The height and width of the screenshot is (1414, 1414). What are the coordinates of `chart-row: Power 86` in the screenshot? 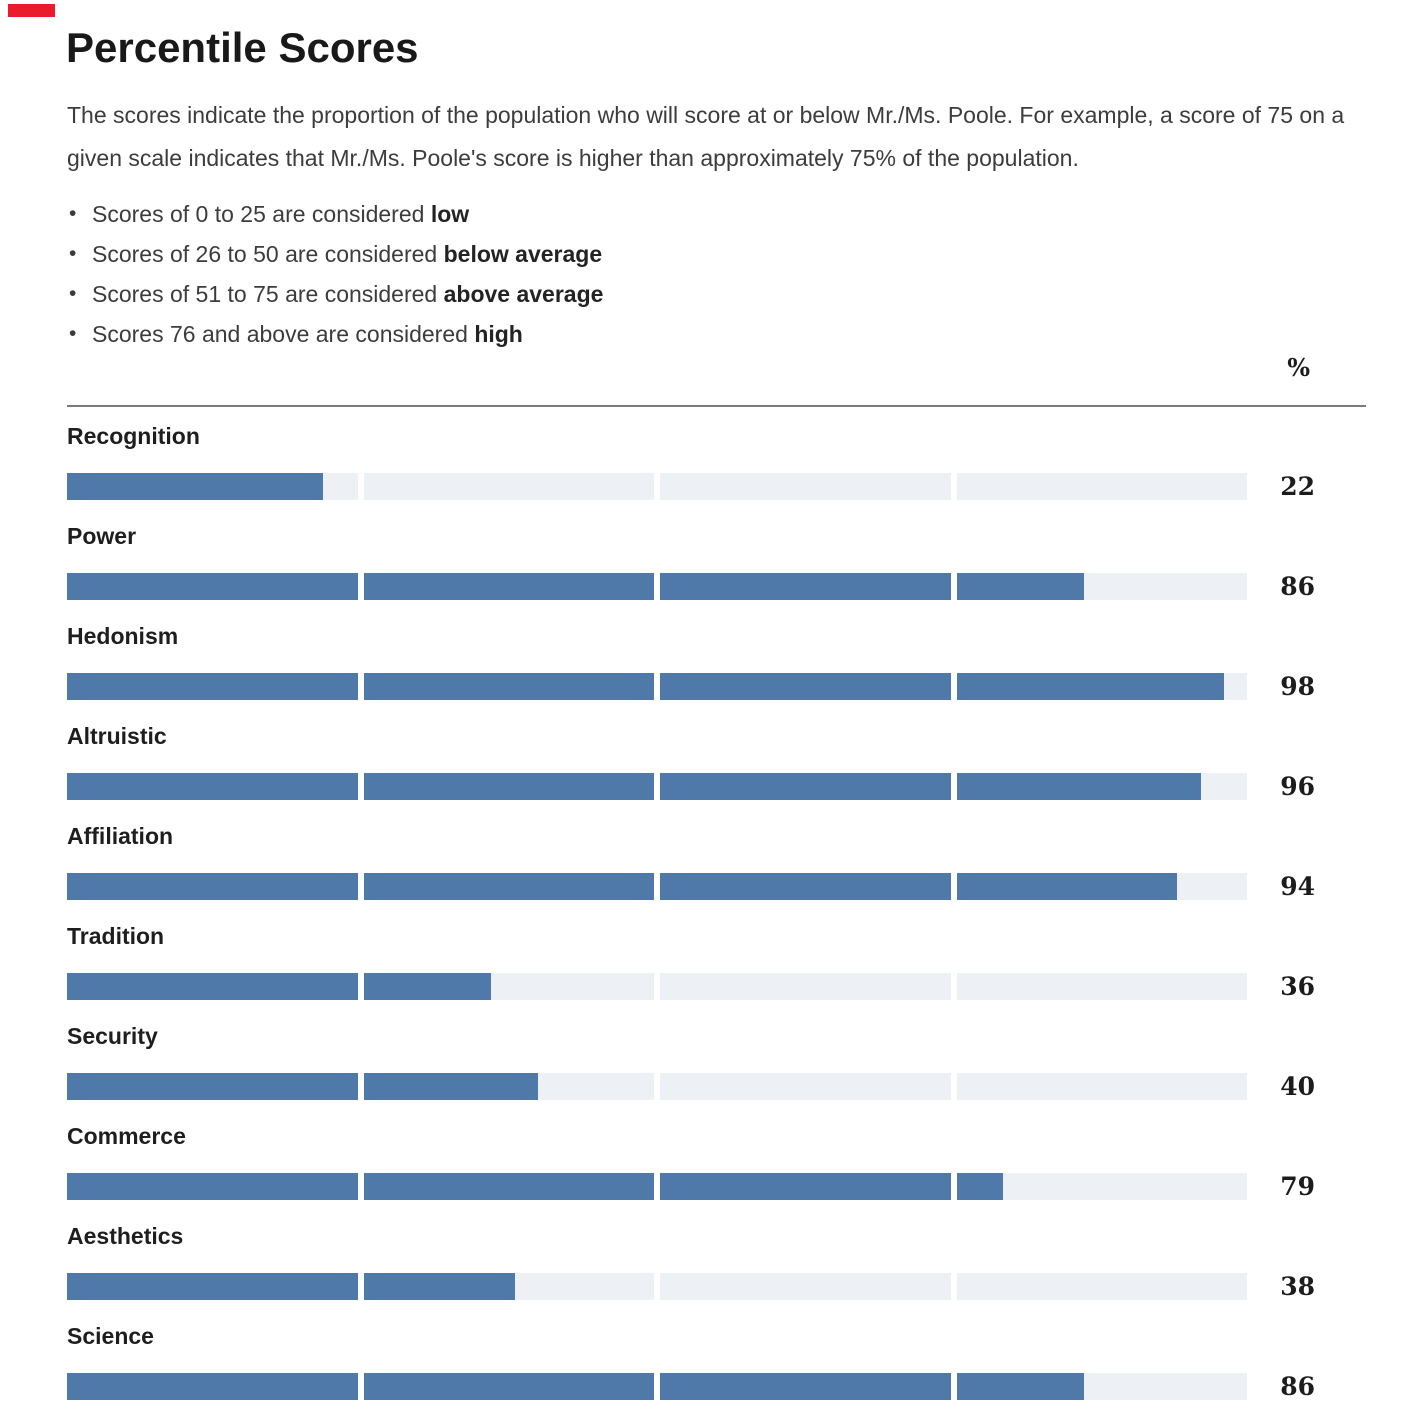 It's located at (707, 557).